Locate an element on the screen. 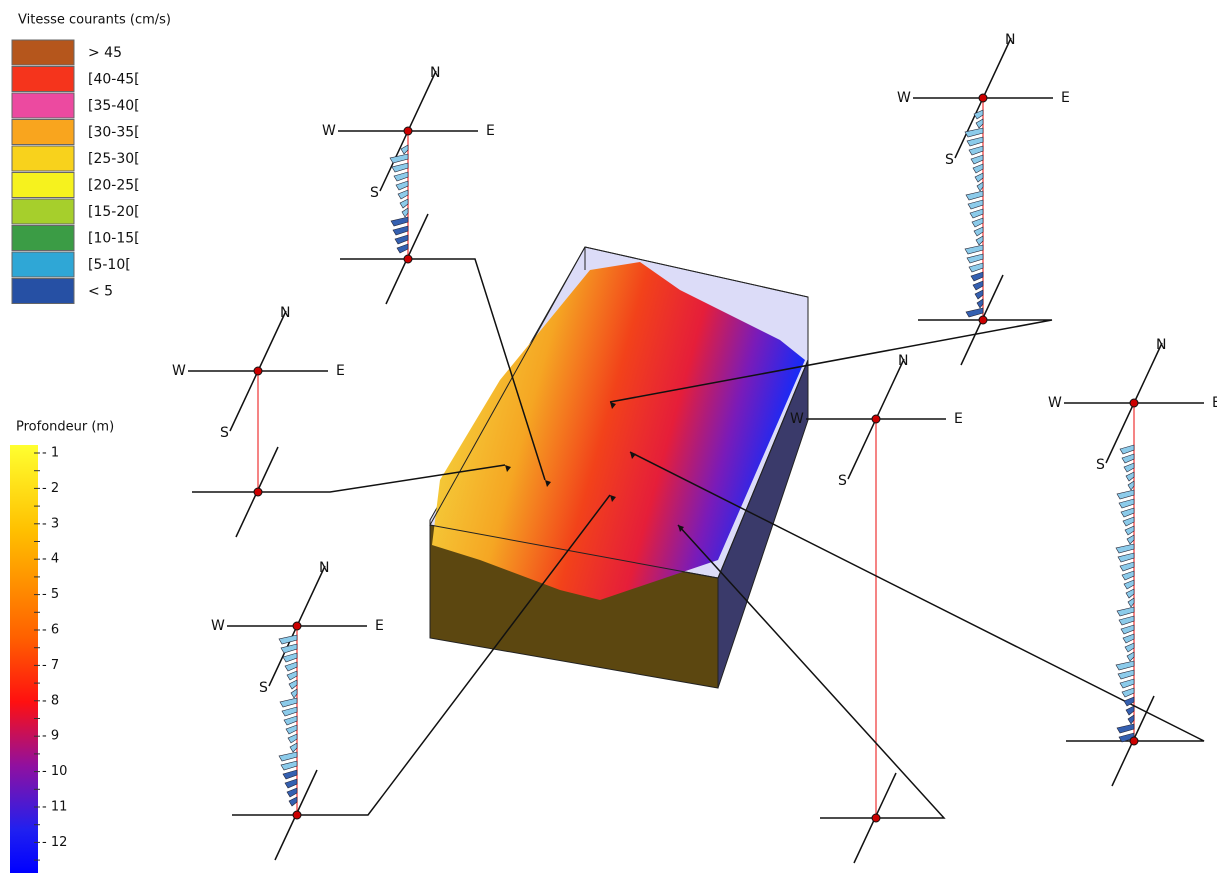  compass-w: W is located at coordinates (904, 98).